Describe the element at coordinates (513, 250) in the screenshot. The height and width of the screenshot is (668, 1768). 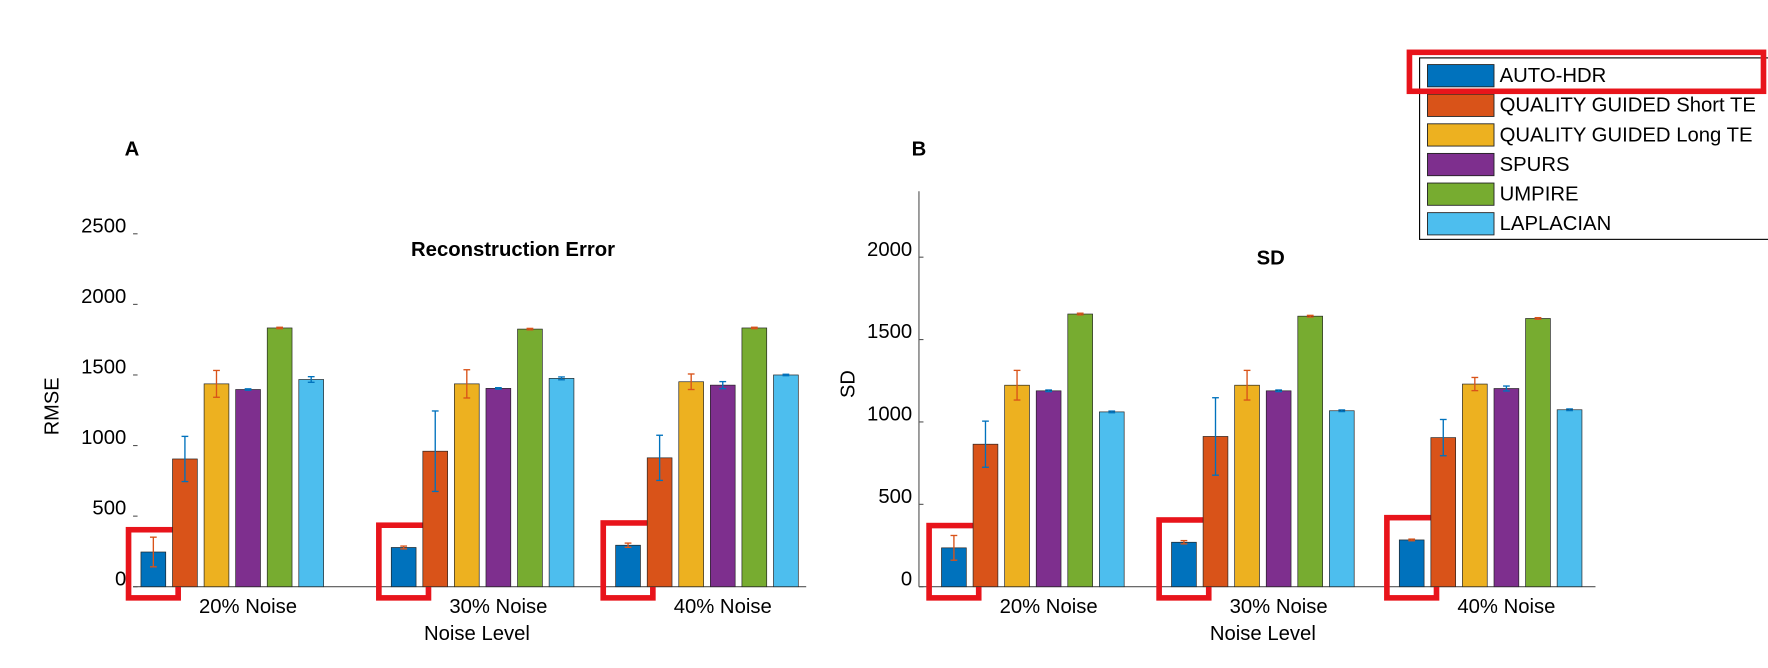
I see `chart-title: Reconstruction Error` at that location.